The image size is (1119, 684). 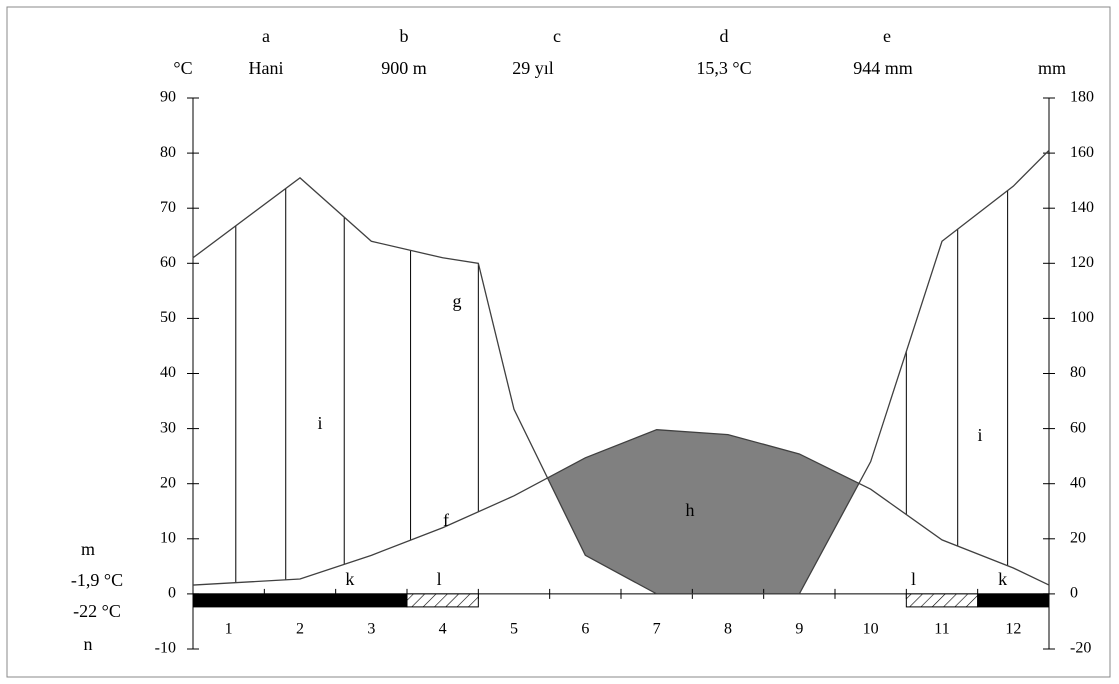 I want to click on y-tick-label: 60, so click(x=168, y=262).